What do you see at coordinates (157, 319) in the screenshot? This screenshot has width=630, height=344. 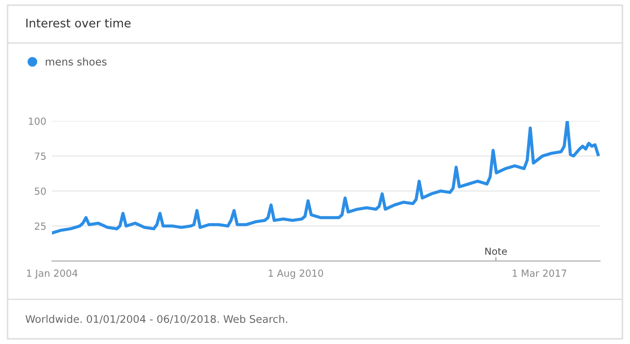 I see `text: Worldwide. 01/01/2004 - 06/10/2018. Web Search.` at bounding box center [157, 319].